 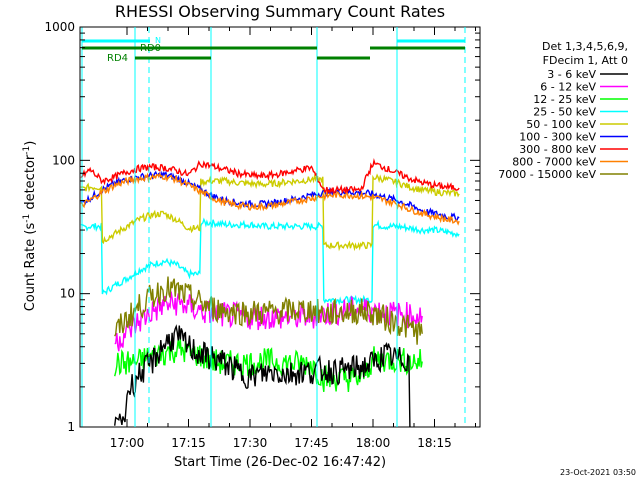 What do you see at coordinates (188, 443) in the screenshot?
I see `x-tick-label-1: 17:15` at bounding box center [188, 443].